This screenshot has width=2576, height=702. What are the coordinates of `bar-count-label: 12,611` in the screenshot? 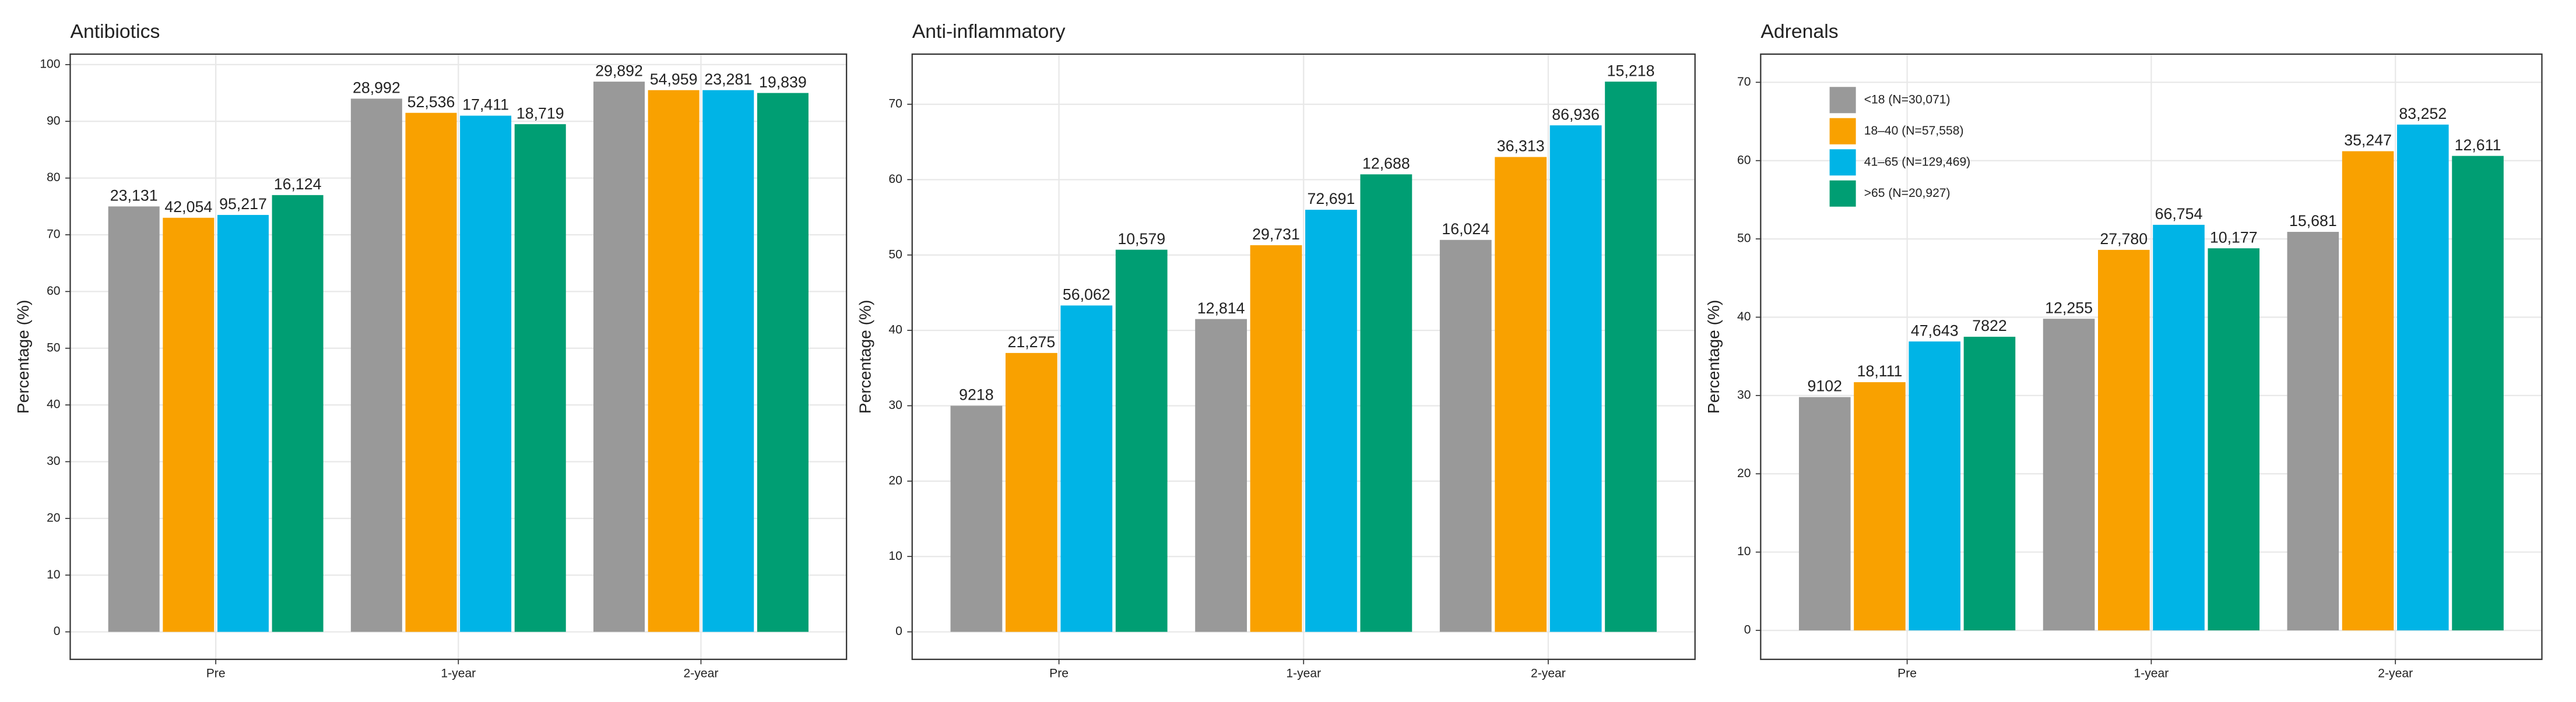 It's located at (2478, 145).